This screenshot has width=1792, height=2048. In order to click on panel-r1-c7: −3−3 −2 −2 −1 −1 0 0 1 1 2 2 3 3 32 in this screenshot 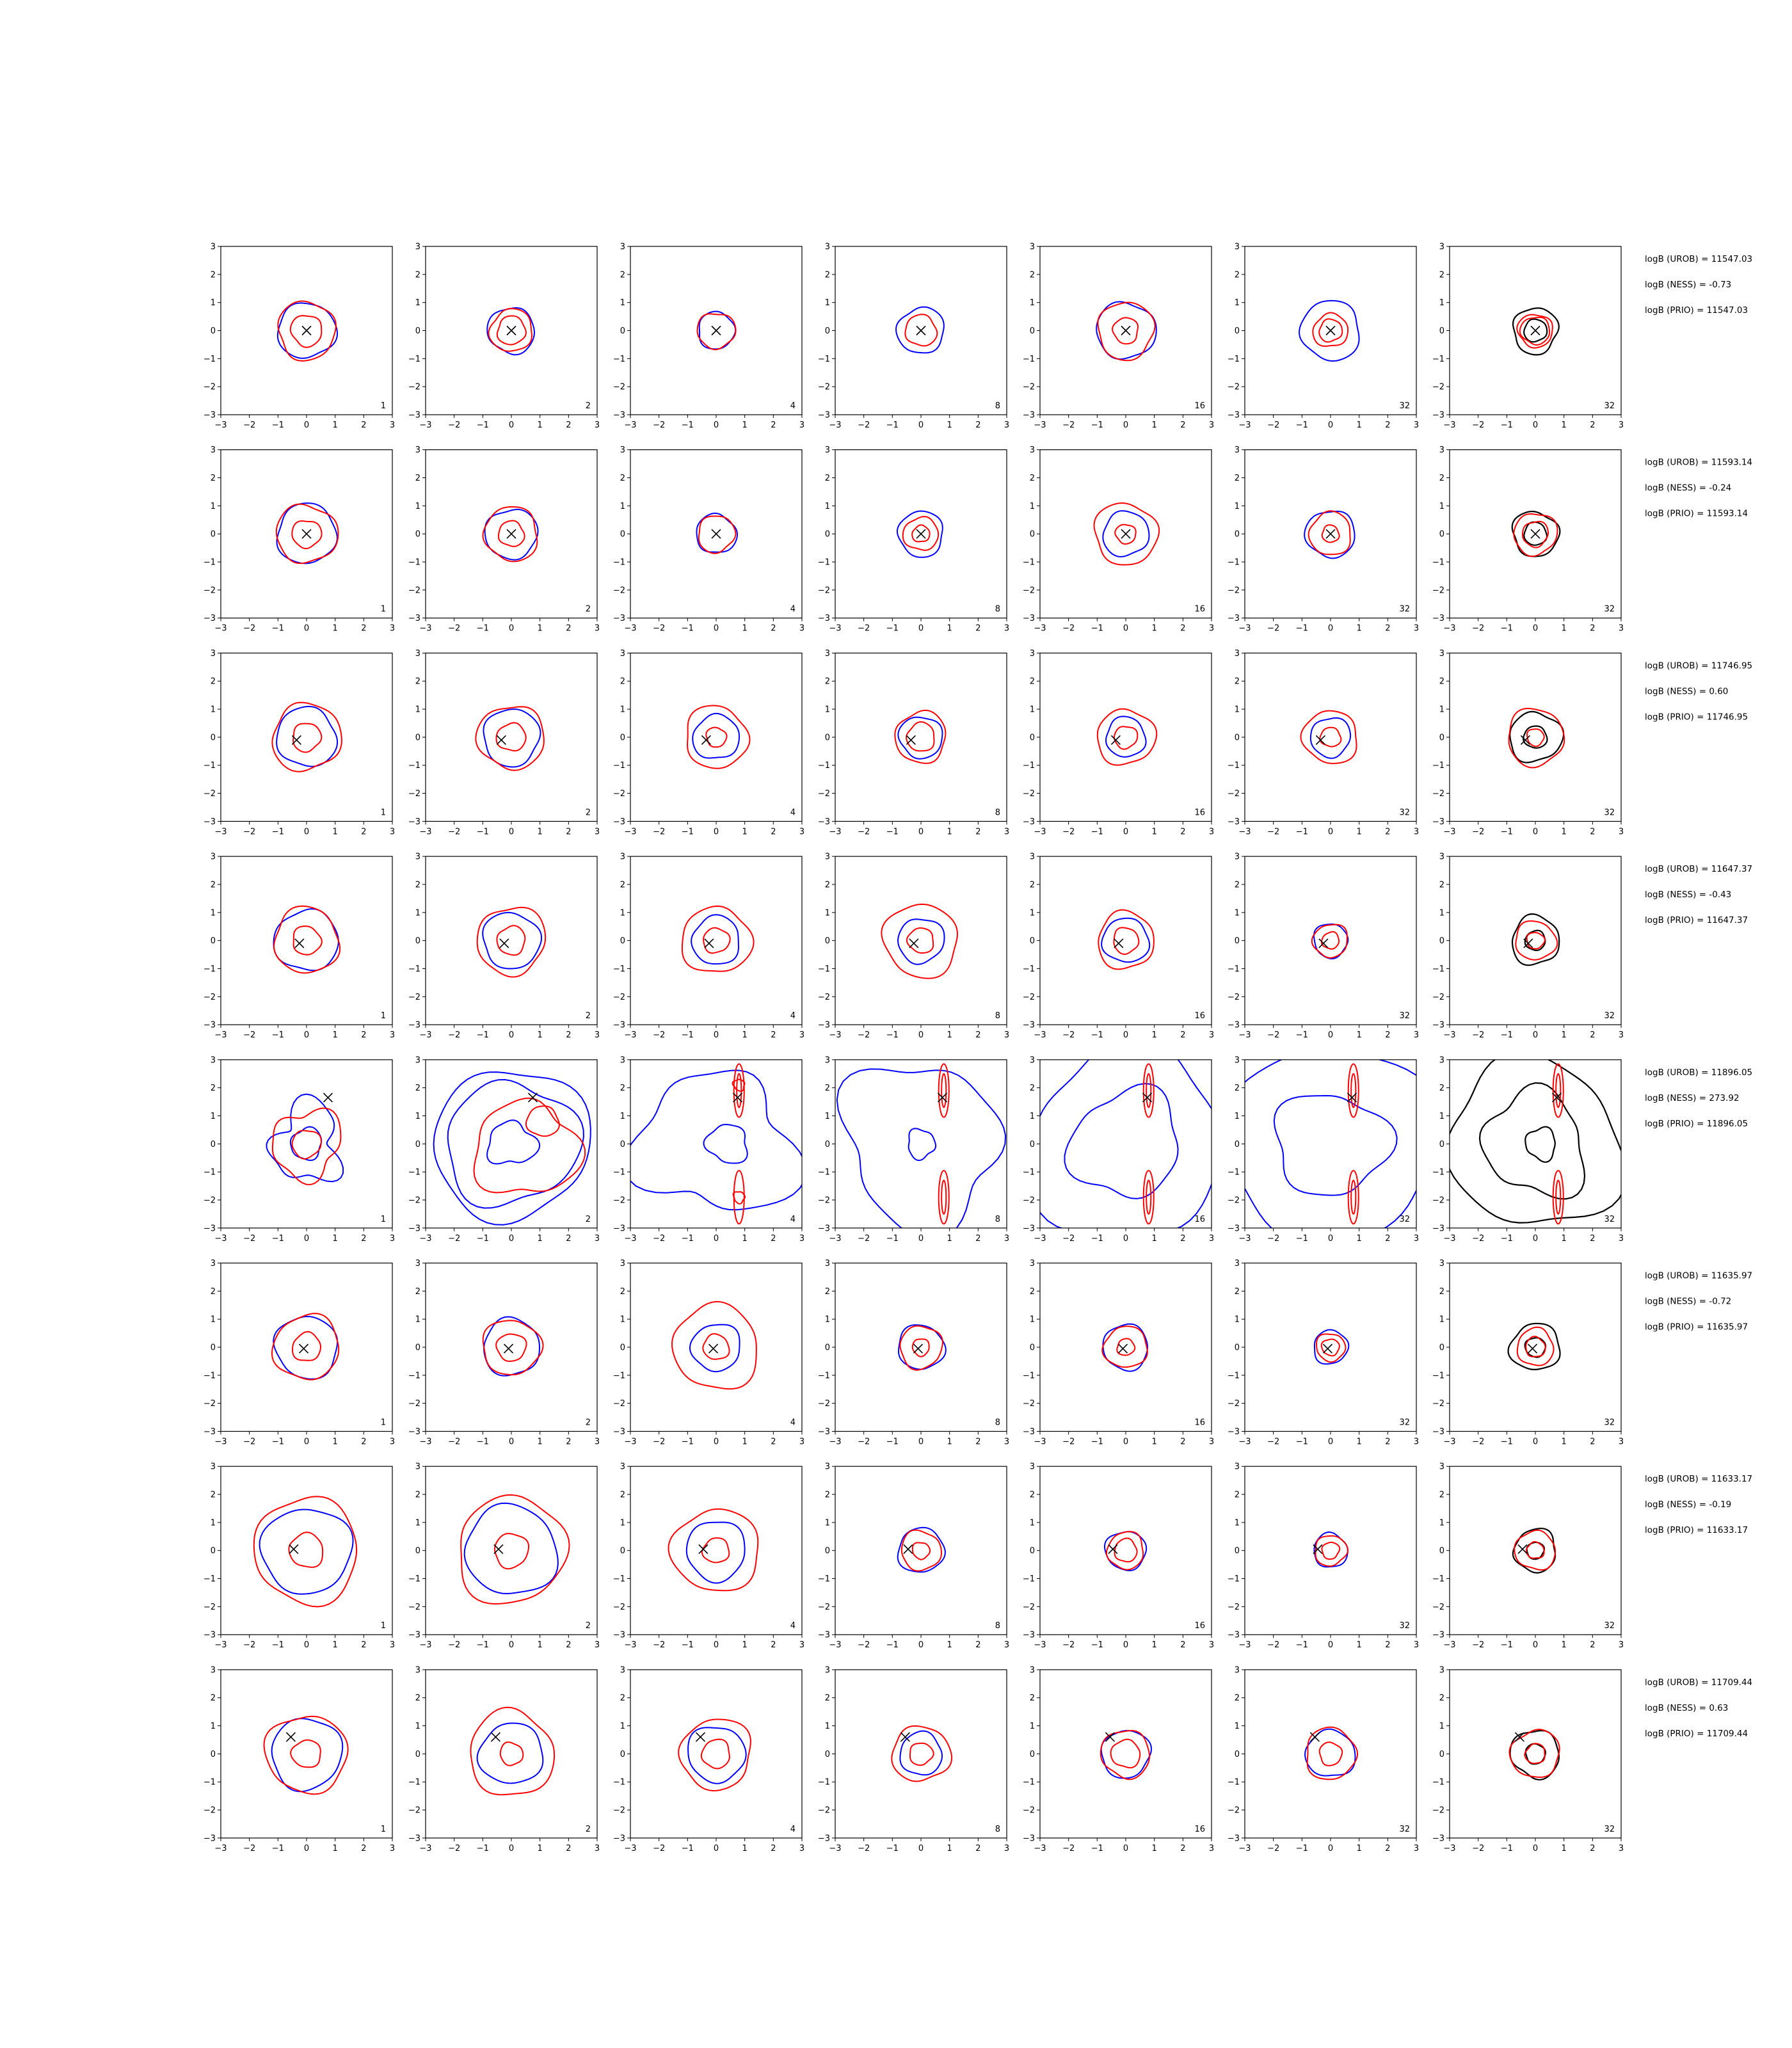, I will do `click(1528, 337)`.